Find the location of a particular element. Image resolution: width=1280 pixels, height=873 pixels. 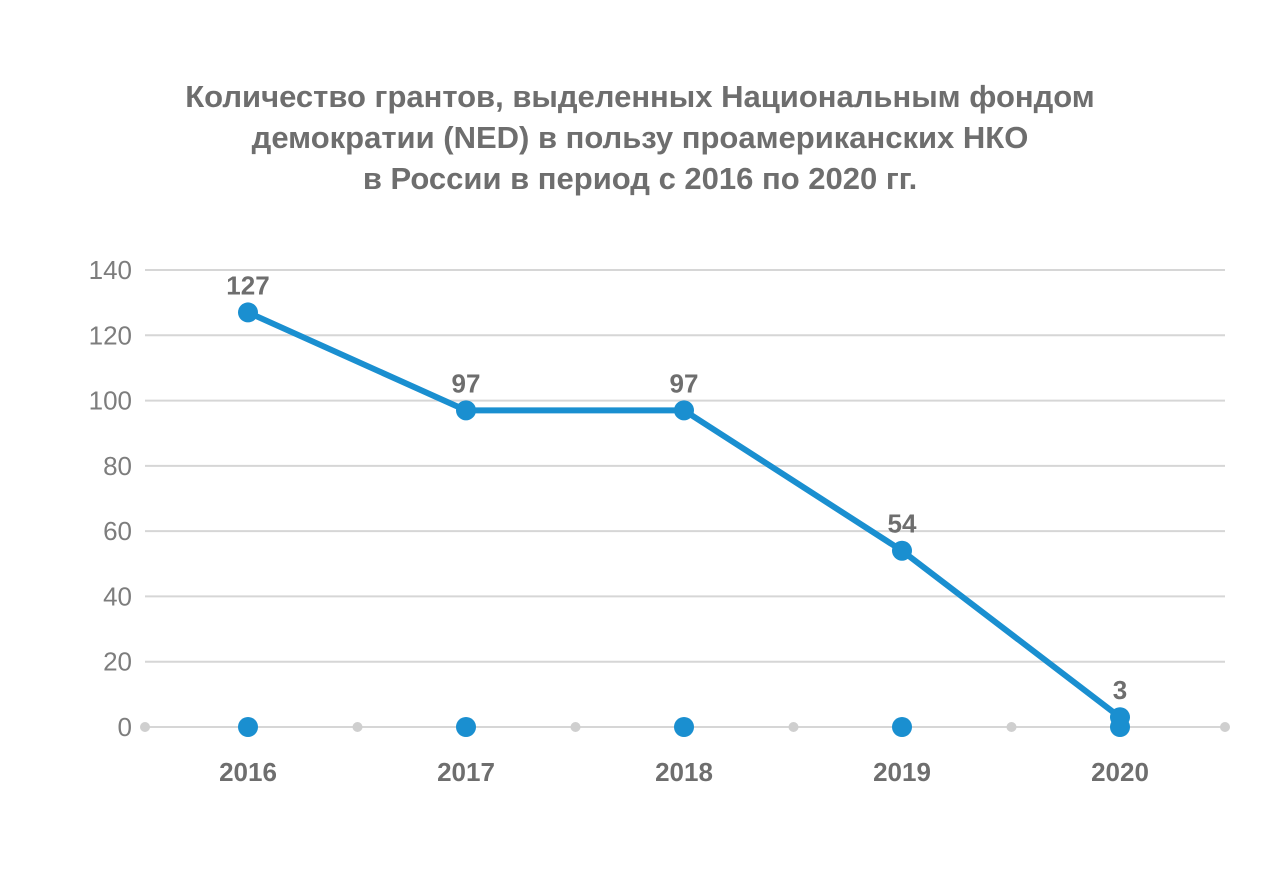

x-tick-label: 2017 is located at coordinates (466, 772).